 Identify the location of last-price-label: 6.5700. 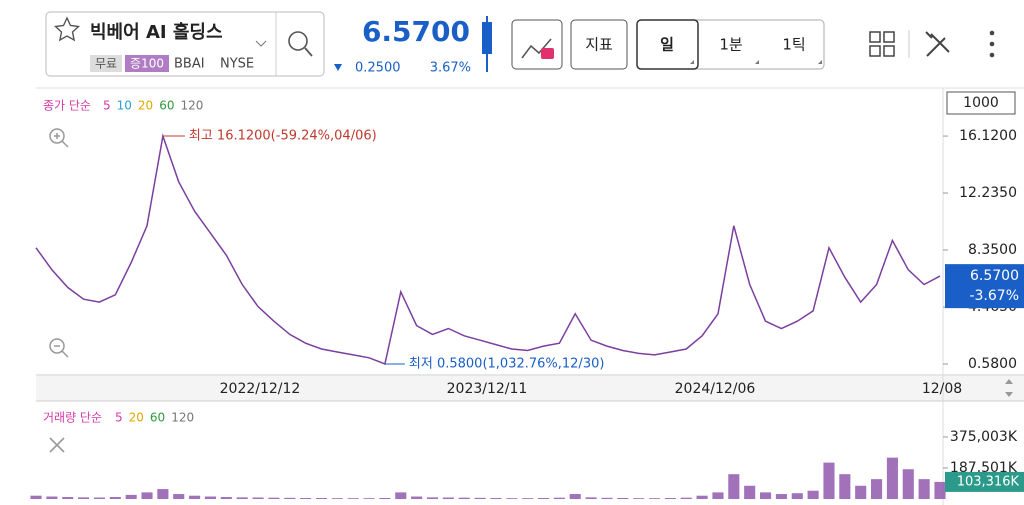
(994, 276).